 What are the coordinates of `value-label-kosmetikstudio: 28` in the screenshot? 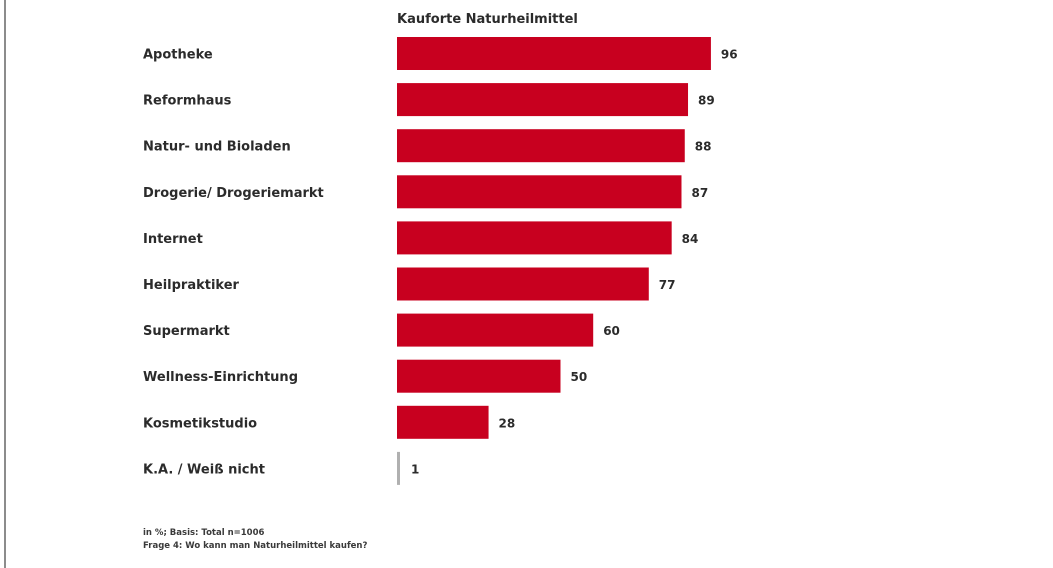 It's located at (507, 423).